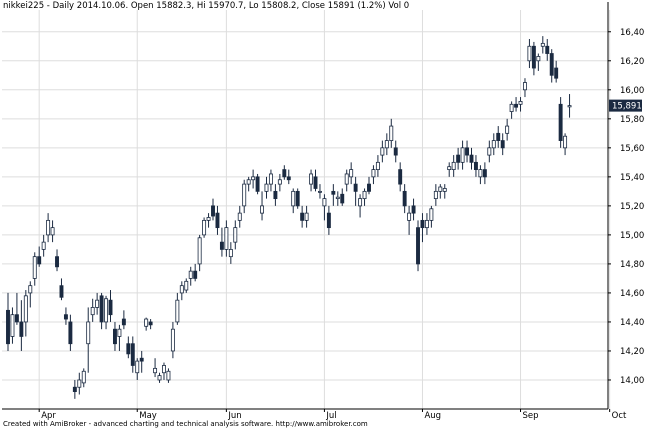  I want to click on x-axis: Apr May Jun Jul Aug Sep Oct, so click(314, 414).